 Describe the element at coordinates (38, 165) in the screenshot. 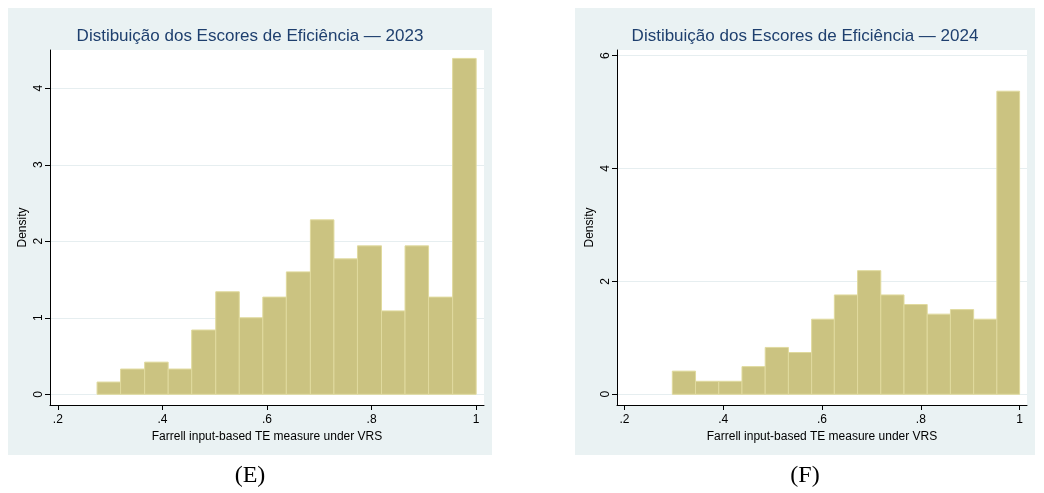

I see `y-tick-label: 3` at that location.